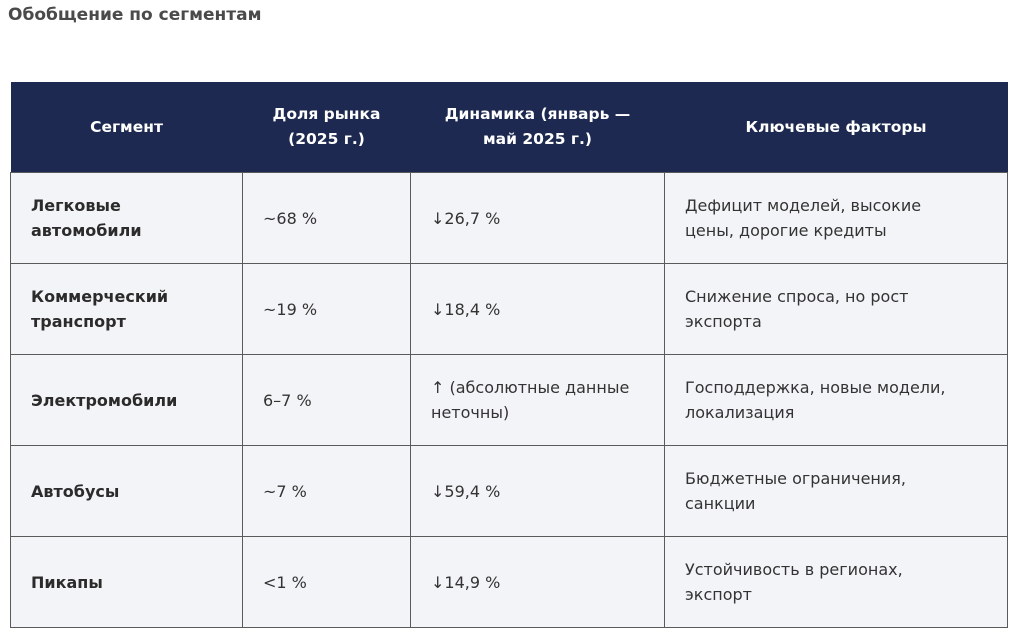 The height and width of the screenshot is (637, 1019). I want to click on table-cell: ↑ (абсолютные данные неточны), so click(537, 400).